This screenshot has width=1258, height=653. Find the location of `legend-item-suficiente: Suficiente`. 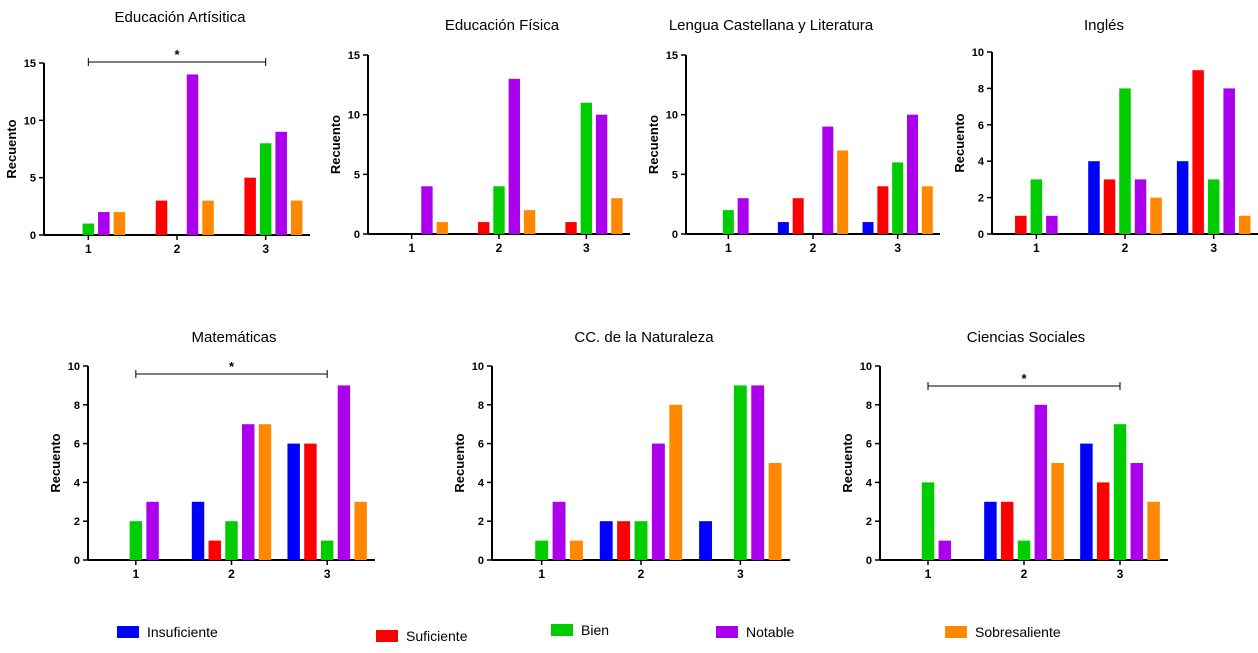

legend-item-suficiente: Suficiente is located at coordinates (421, 636).